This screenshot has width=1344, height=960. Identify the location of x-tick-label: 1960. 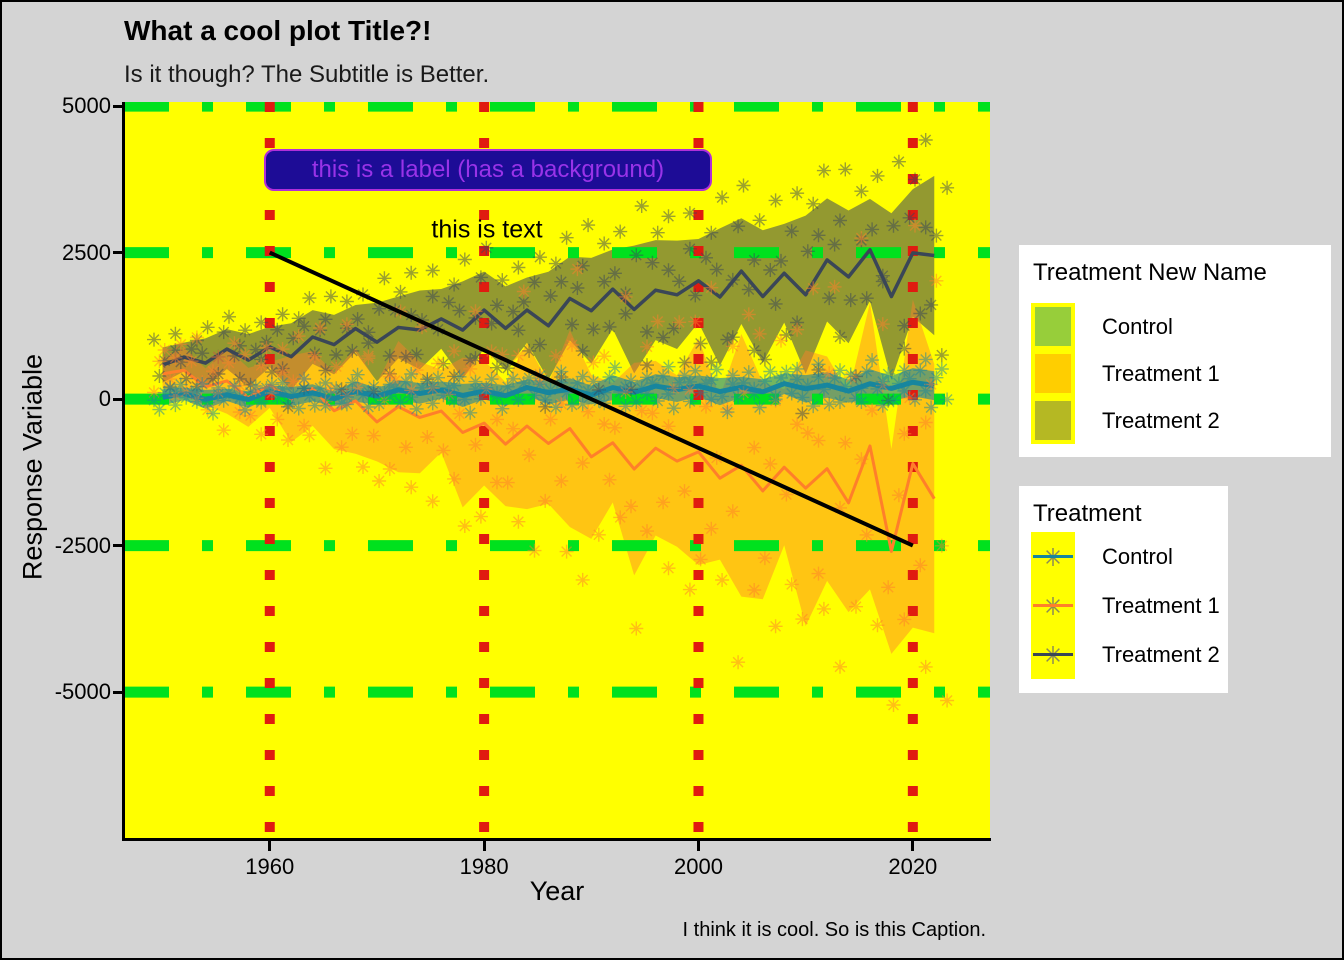
(270, 866).